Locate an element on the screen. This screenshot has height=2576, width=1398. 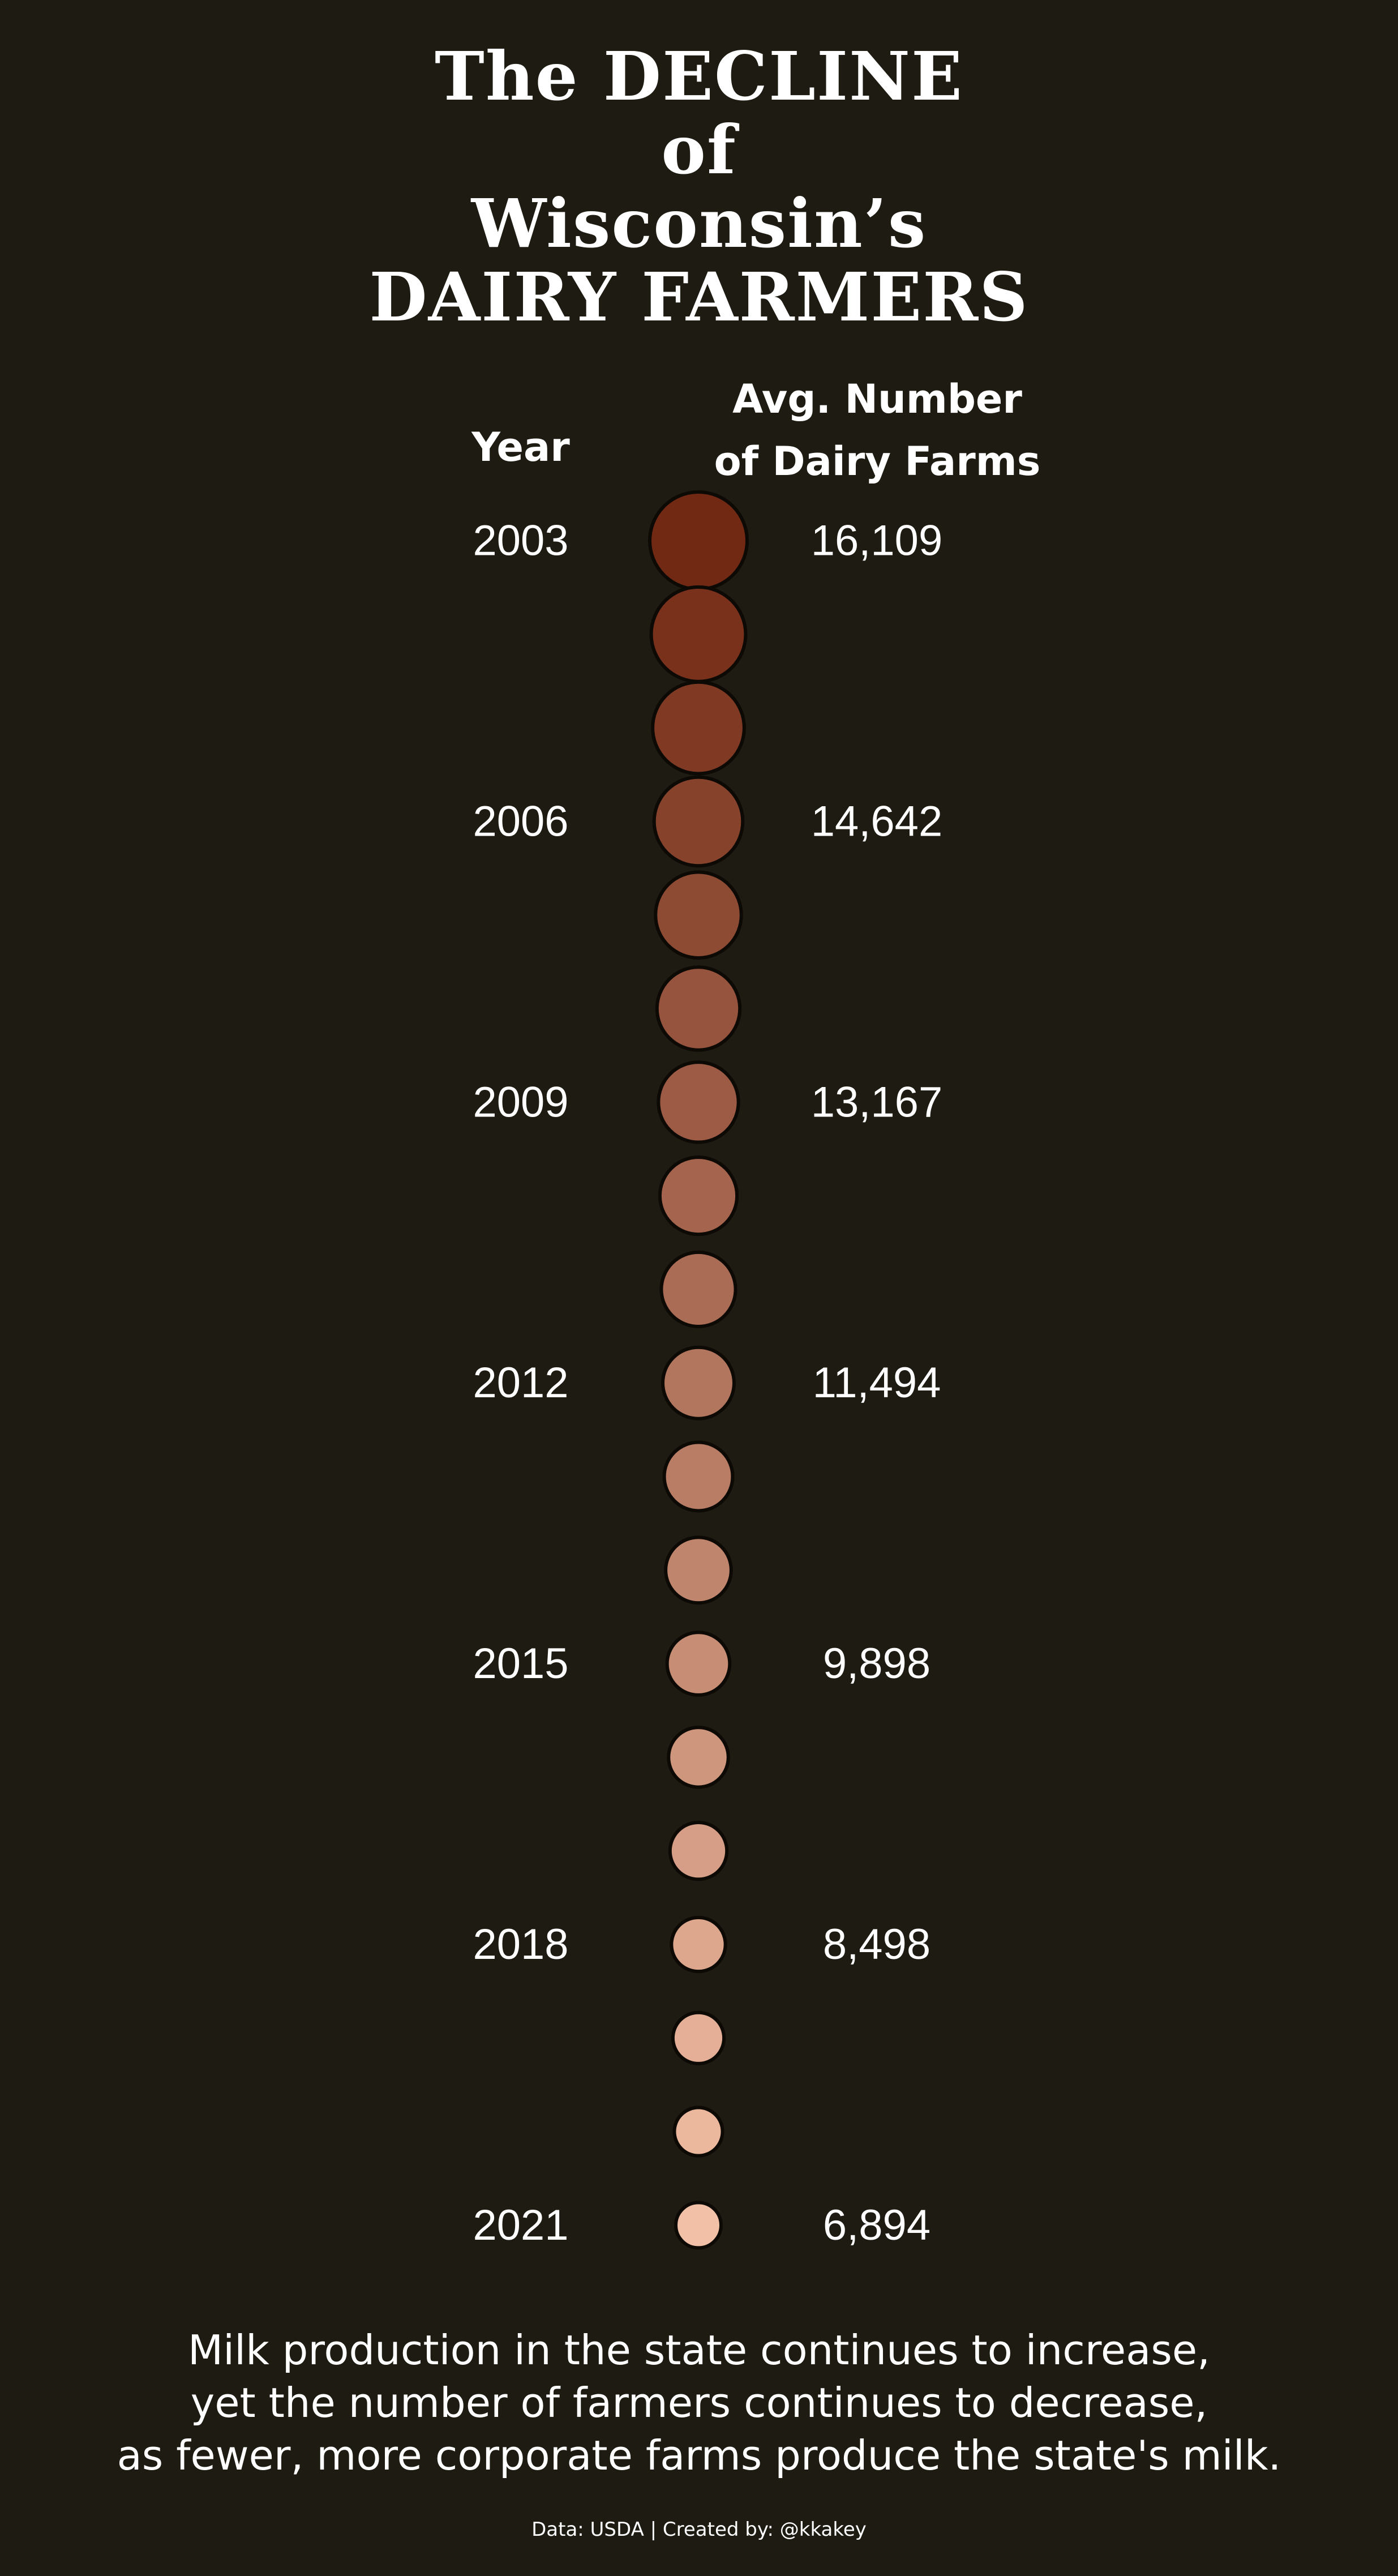
year-label-2021: 2021 is located at coordinates (520, 2225).